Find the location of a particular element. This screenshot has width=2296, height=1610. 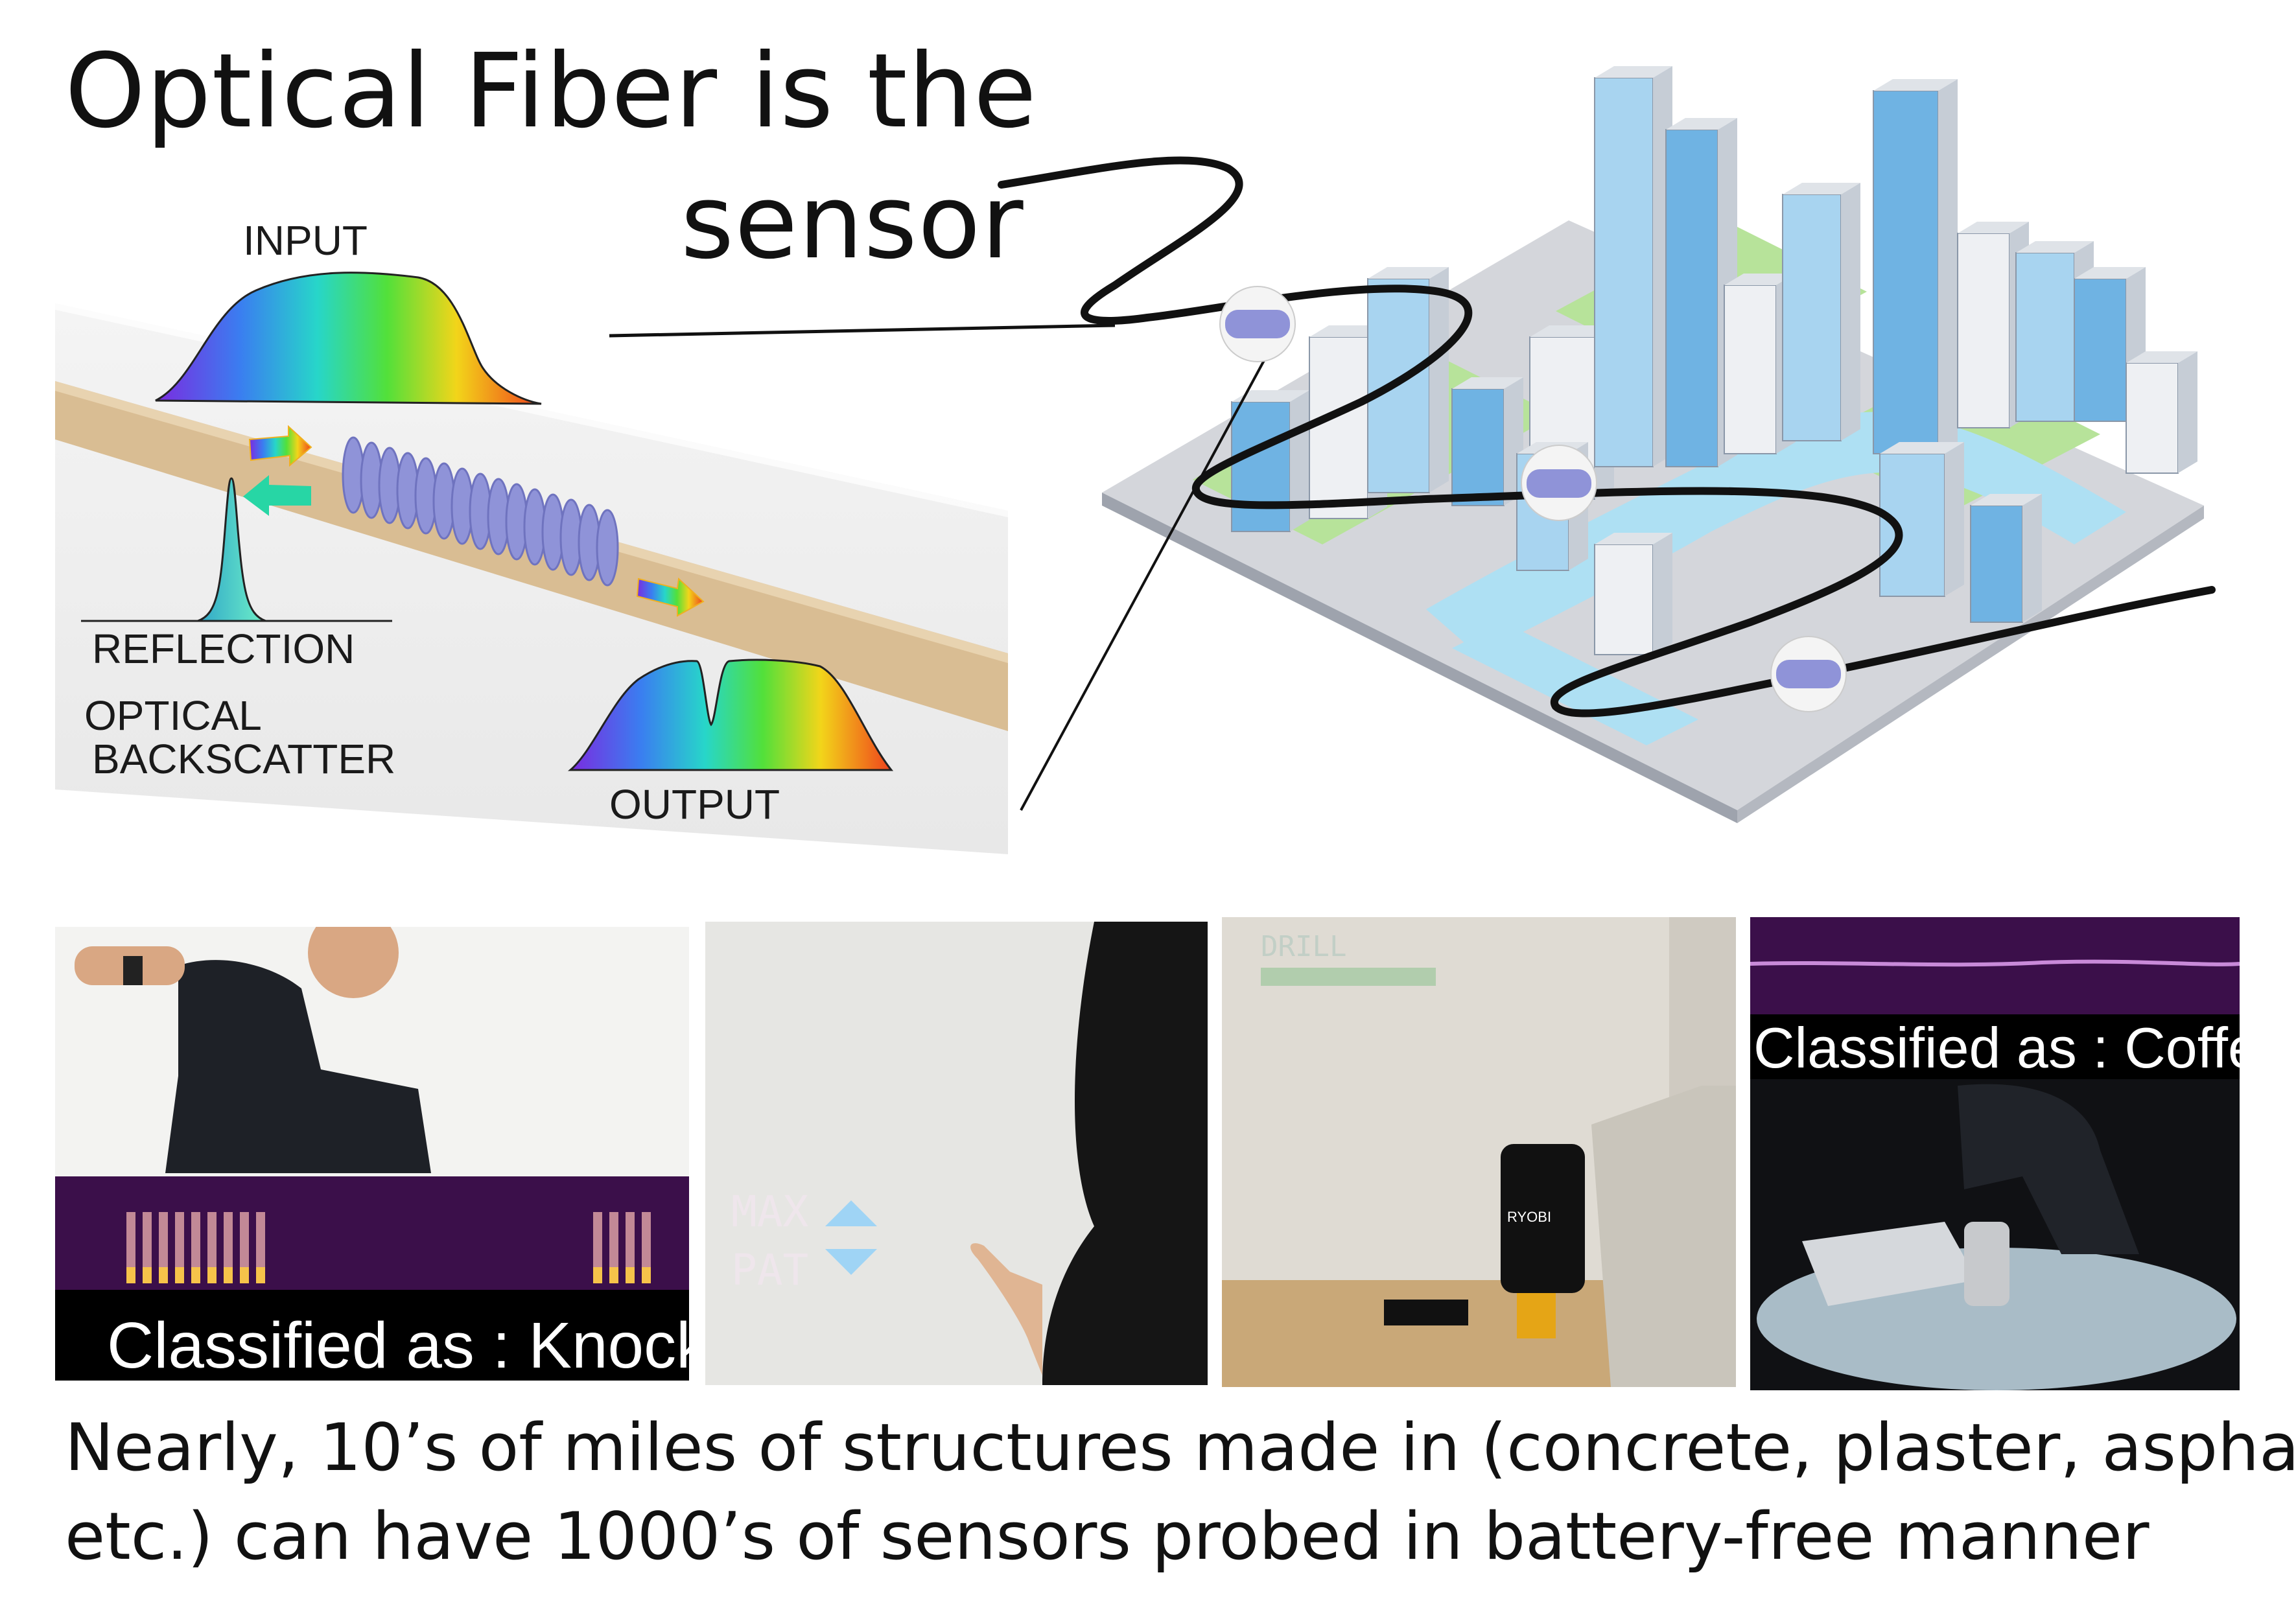

photo-coffee: Classified as : Coffee is located at coordinates (1995, 1153).